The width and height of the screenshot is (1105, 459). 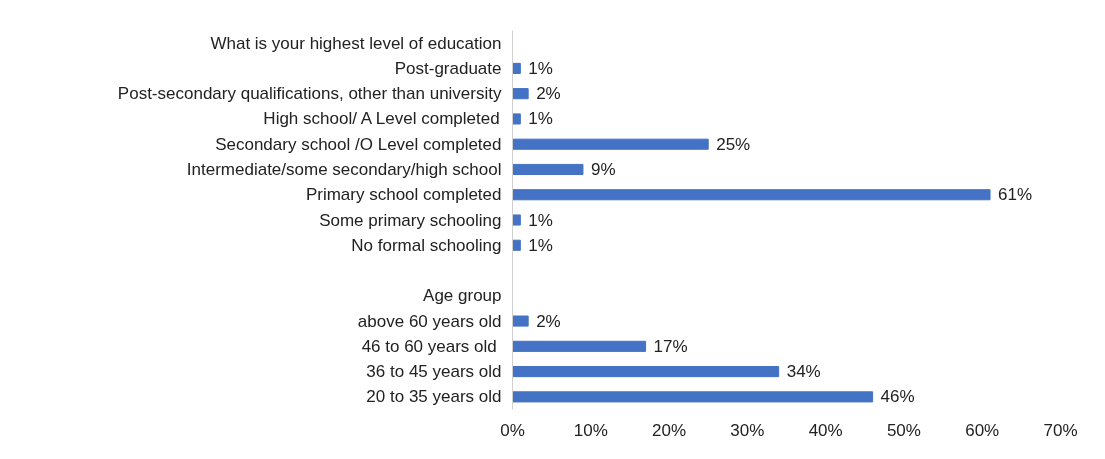 What do you see at coordinates (410, 220) in the screenshot?
I see `y-tick-label: Some primary schooling` at bounding box center [410, 220].